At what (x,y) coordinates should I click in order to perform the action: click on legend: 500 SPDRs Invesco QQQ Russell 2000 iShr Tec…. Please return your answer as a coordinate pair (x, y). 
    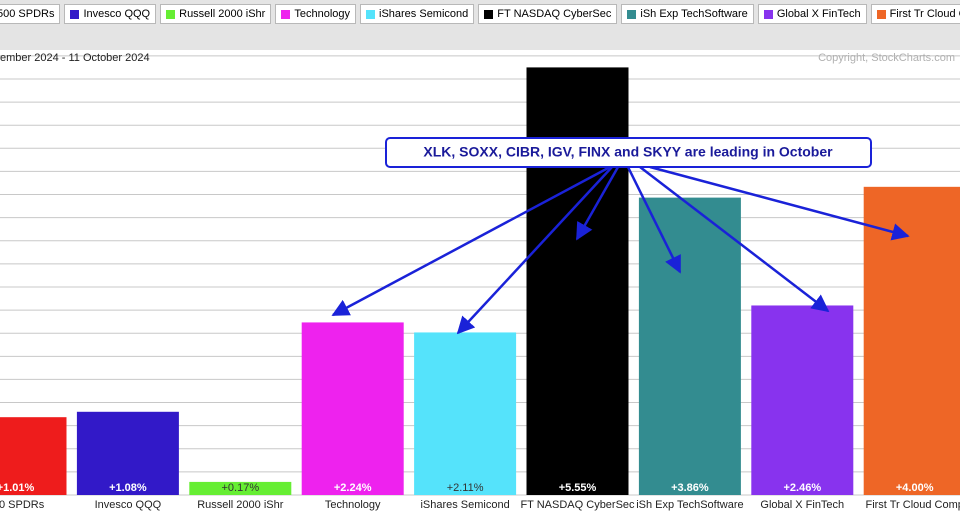
    Looking at the image, I should click on (480, 14).